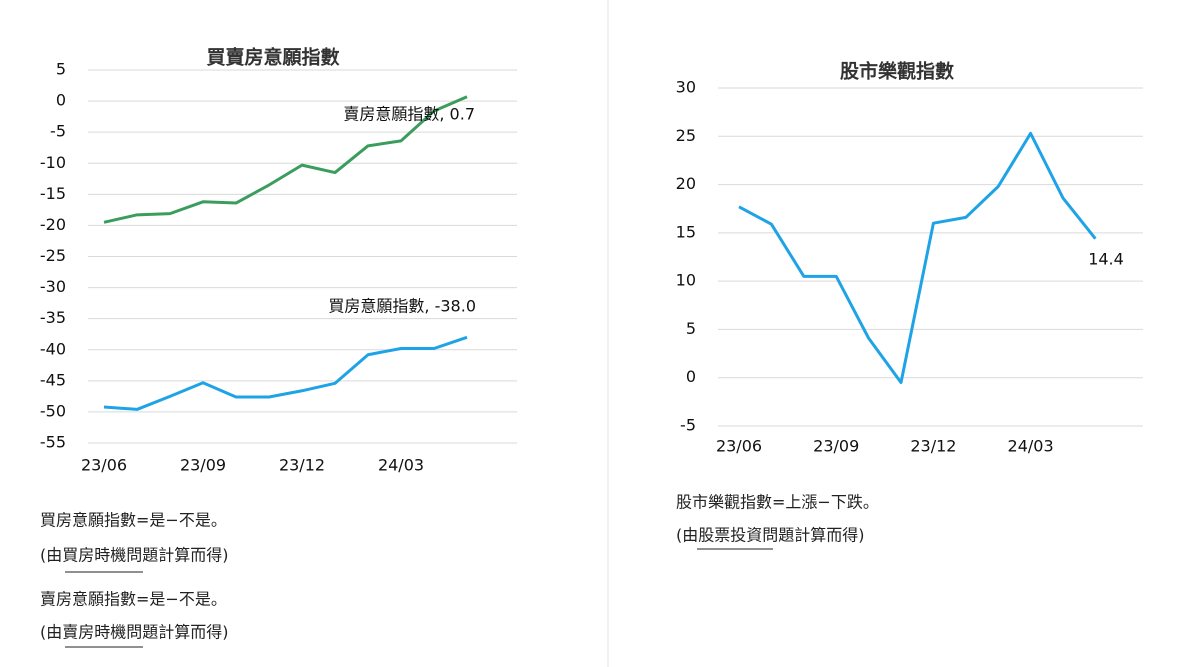 Image resolution: width=1186 pixels, height=667 pixels. I want to click on y-tick-label: -10, so click(53, 162).